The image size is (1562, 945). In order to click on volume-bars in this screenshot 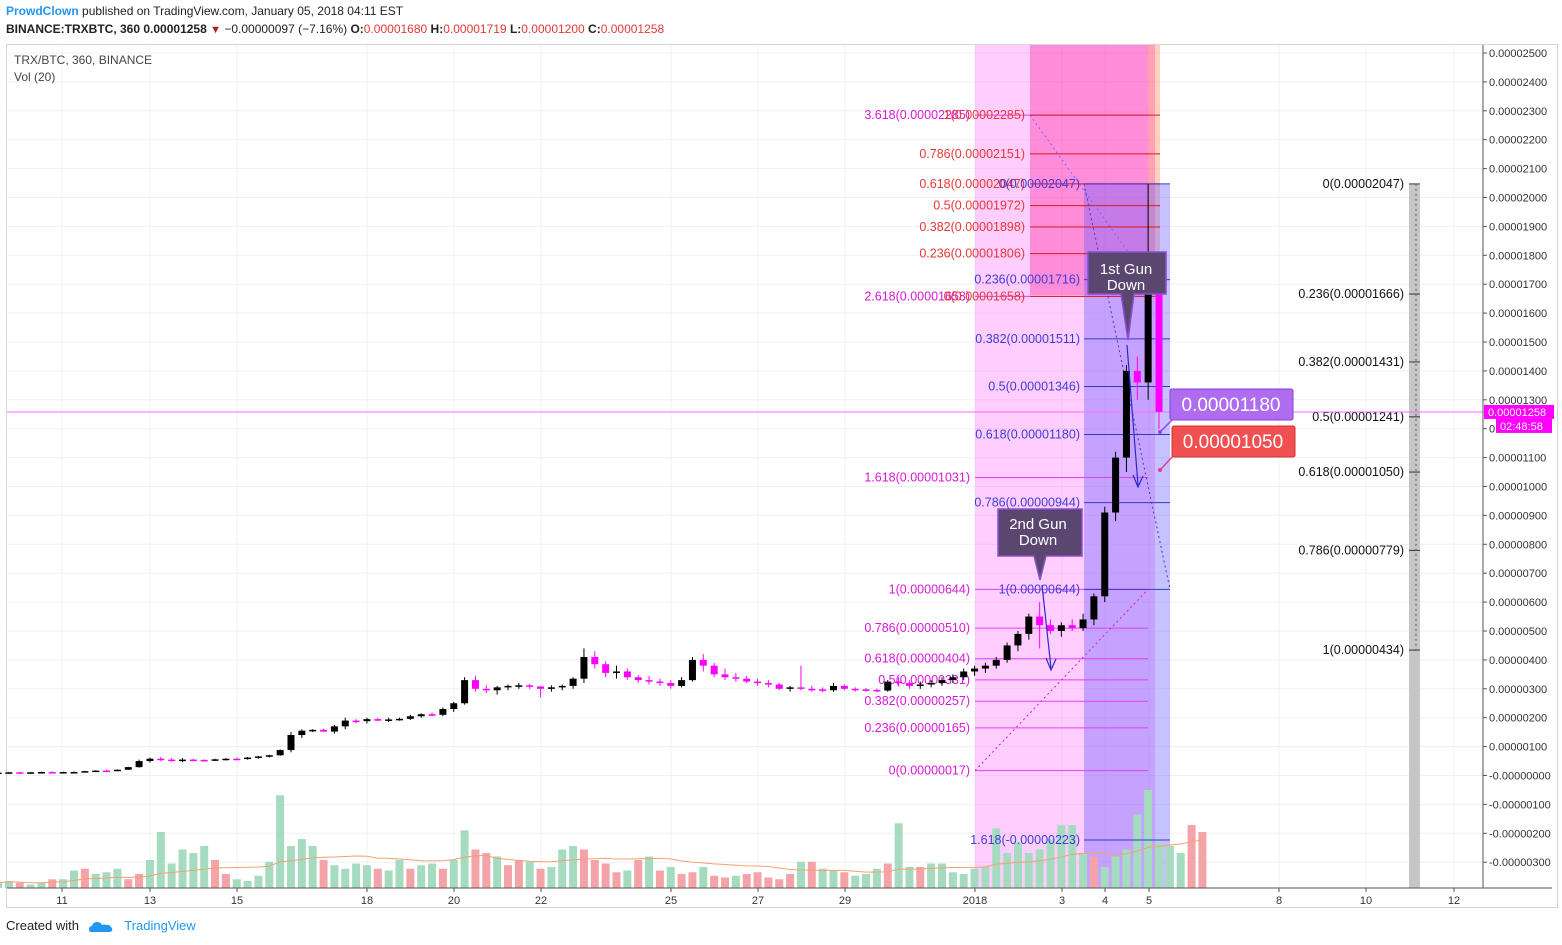, I will do `click(603, 839)`.